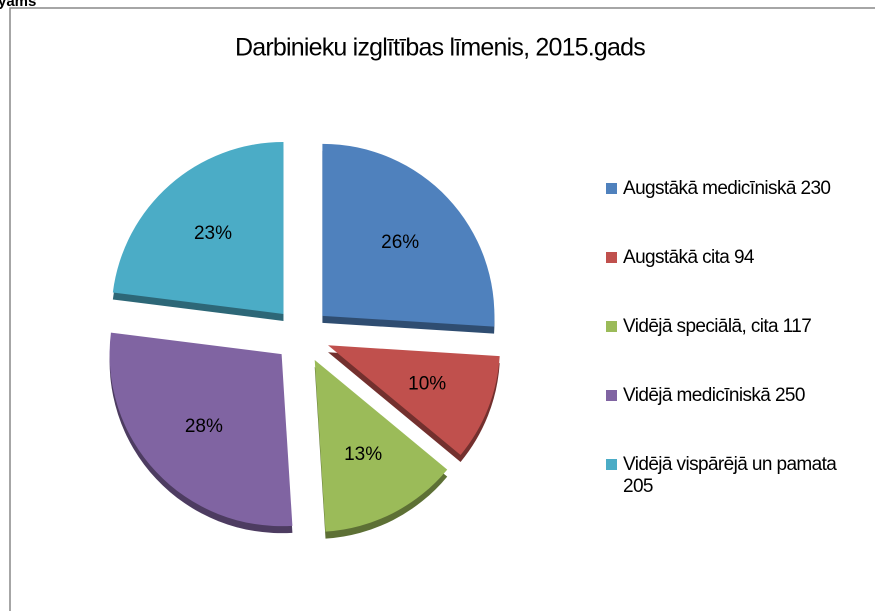 The height and width of the screenshot is (611, 875). I want to click on legend-item: Vidējā speciālā, cita 117, so click(737, 350).